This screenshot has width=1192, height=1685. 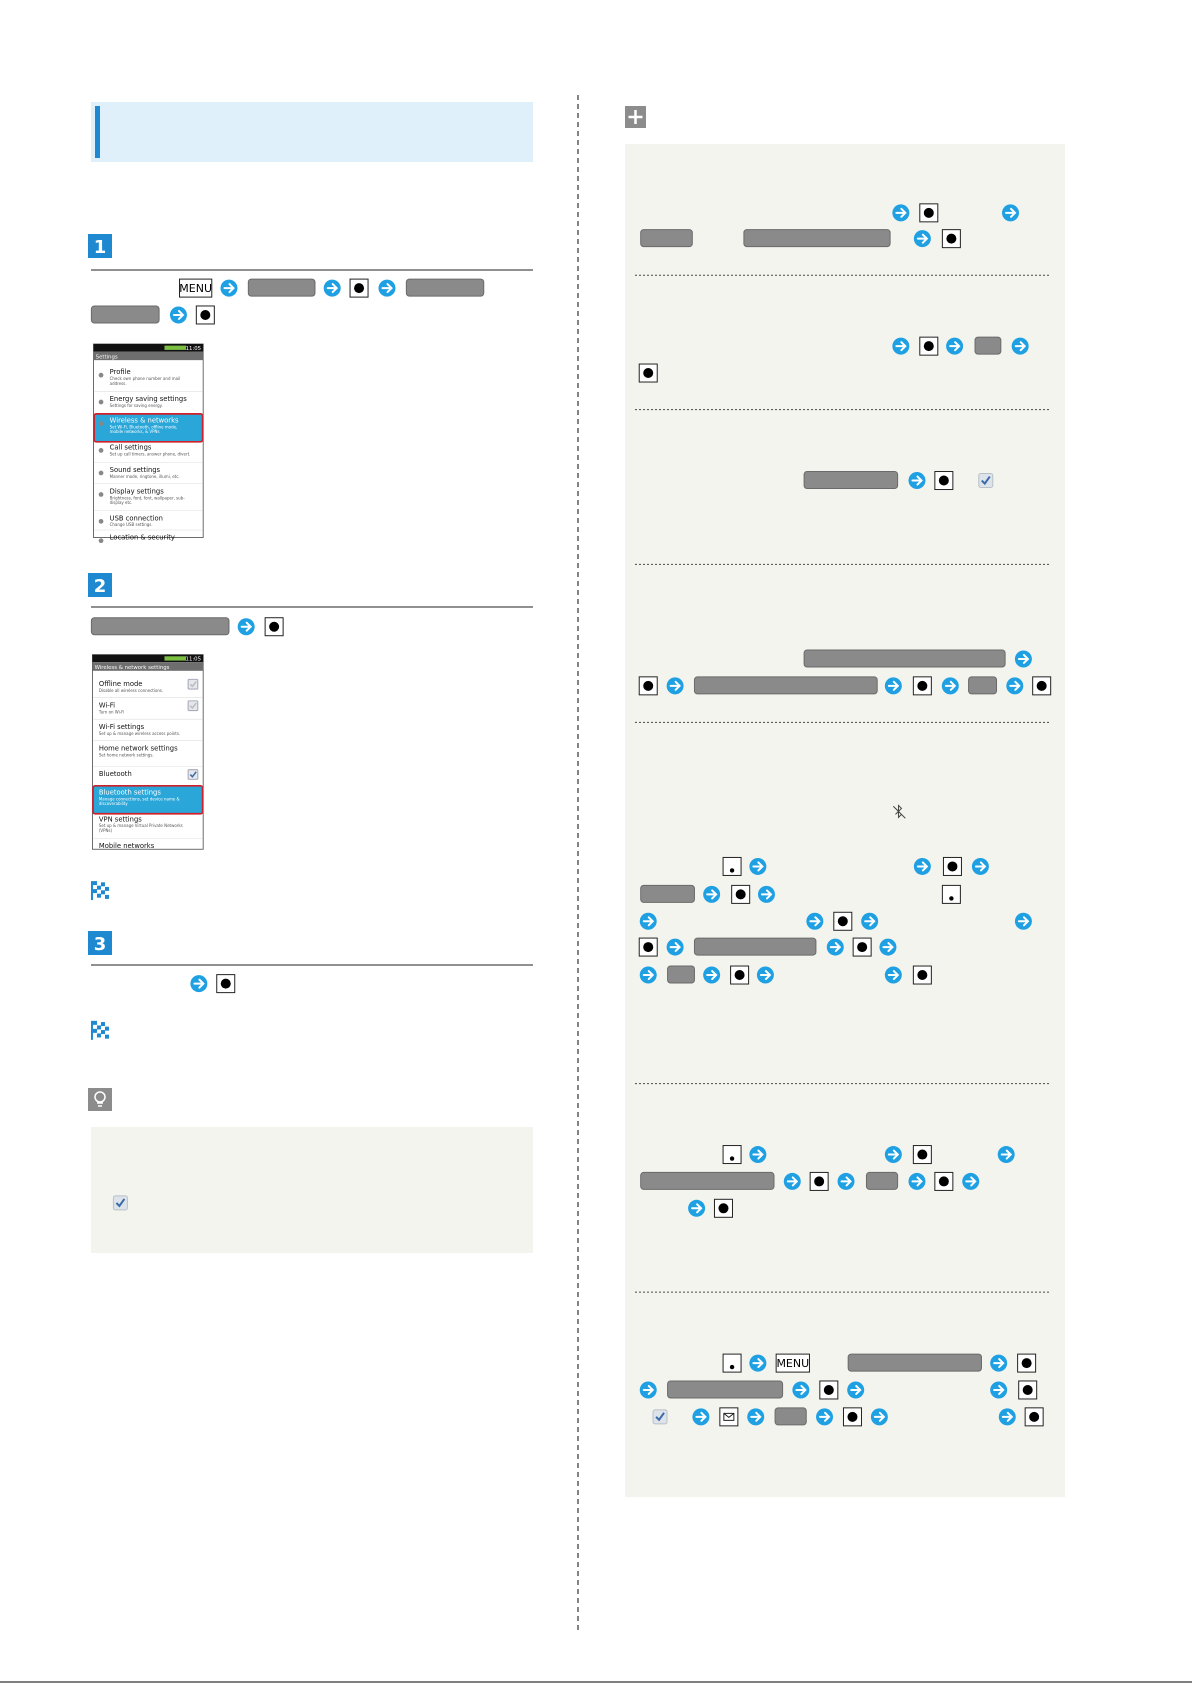 What do you see at coordinates (137, 491) in the screenshot?
I see `setting-label: Display settings` at bounding box center [137, 491].